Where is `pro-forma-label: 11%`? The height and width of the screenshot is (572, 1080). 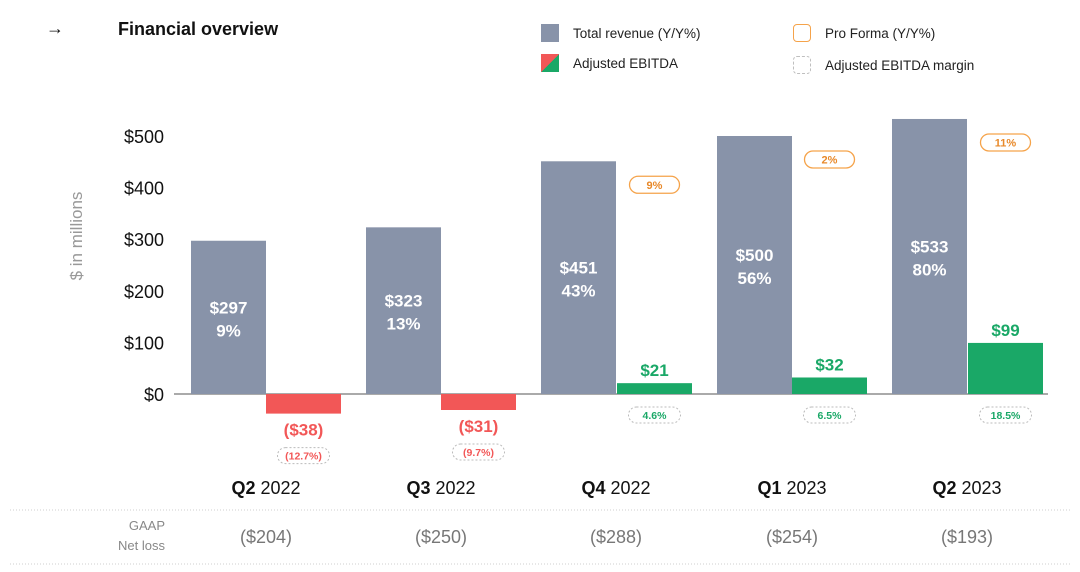
pro-forma-label: 11% is located at coordinates (1006, 143).